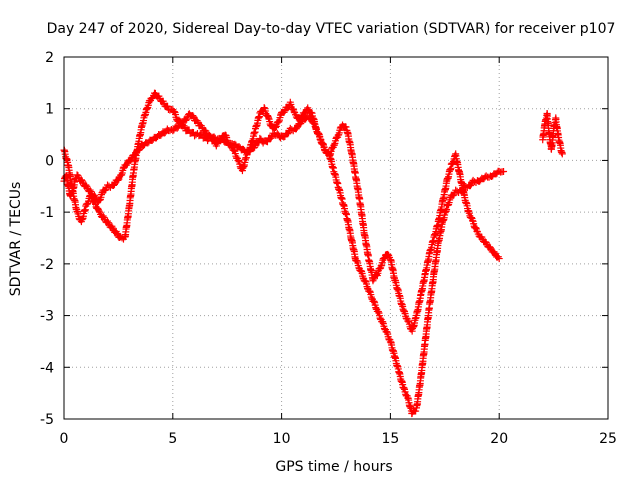 This screenshot has width=640, height=480. I want to click on x-tick-label: 5, so click(172, 439).